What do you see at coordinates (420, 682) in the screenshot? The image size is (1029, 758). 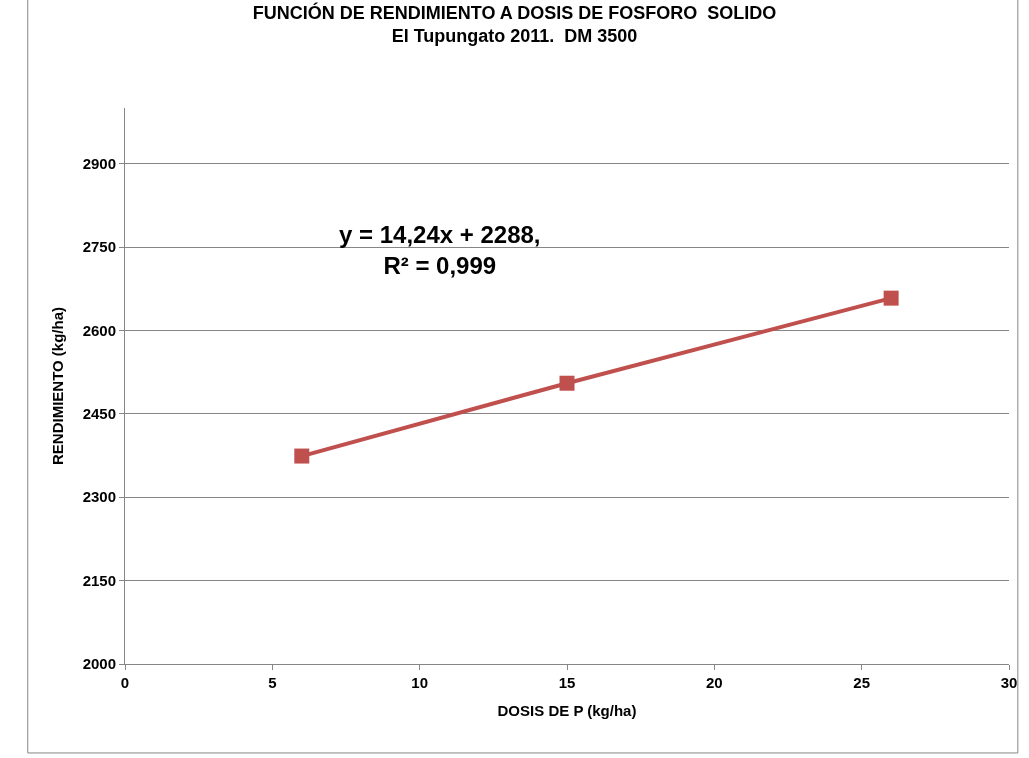 I see `x-tick-label: 10` at bounding box center [420, 682].